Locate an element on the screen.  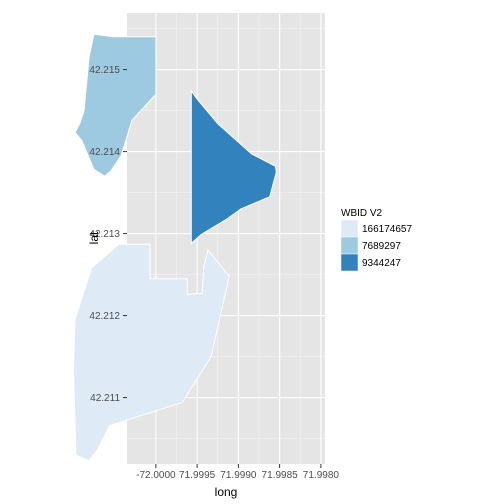
y-tick-label: 42.214 is located at coordinates (104, 152).